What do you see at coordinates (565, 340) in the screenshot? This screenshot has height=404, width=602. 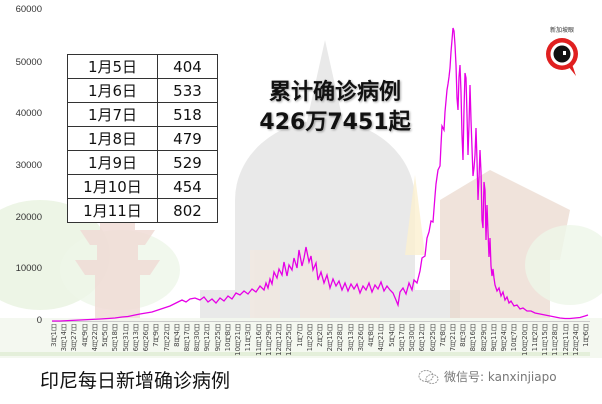 I see `x-tick-label: 12月11日` at bounding box center [565, 340].